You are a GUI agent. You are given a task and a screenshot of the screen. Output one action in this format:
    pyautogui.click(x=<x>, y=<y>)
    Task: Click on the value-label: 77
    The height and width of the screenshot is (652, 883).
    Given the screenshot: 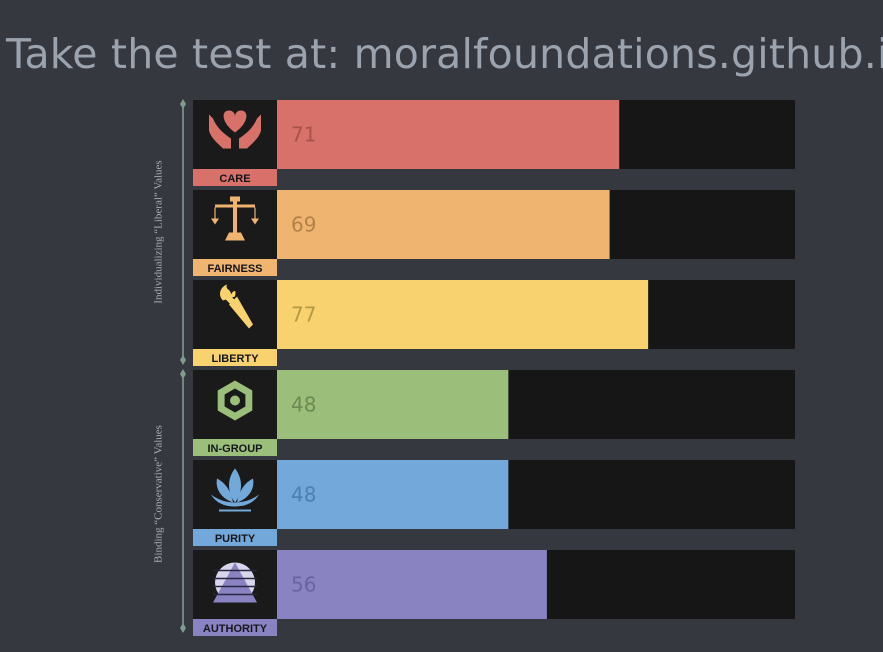 What is the action you would take?
    pyautogui.click(x=303, y=315)
    